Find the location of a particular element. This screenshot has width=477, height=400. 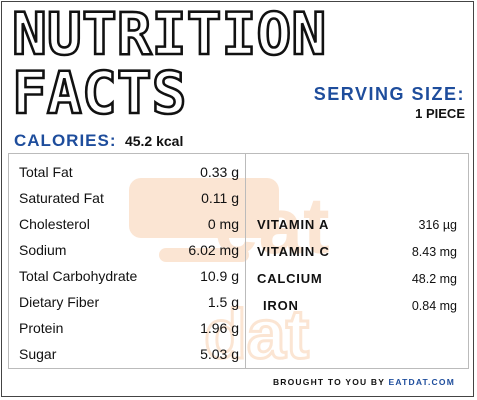

nutrient-row-sodium: Sodium 6.02 mg is located at coordinates (129, 254).